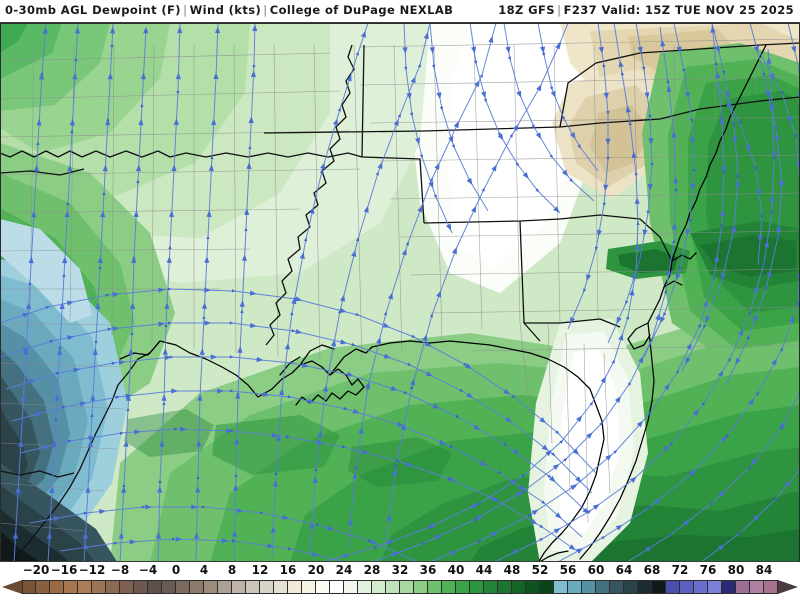  What do you see at coordinates (148, 570) in the screenshot?
I see `colorbar-tick-label: −4` at bounding box center [148, 570].